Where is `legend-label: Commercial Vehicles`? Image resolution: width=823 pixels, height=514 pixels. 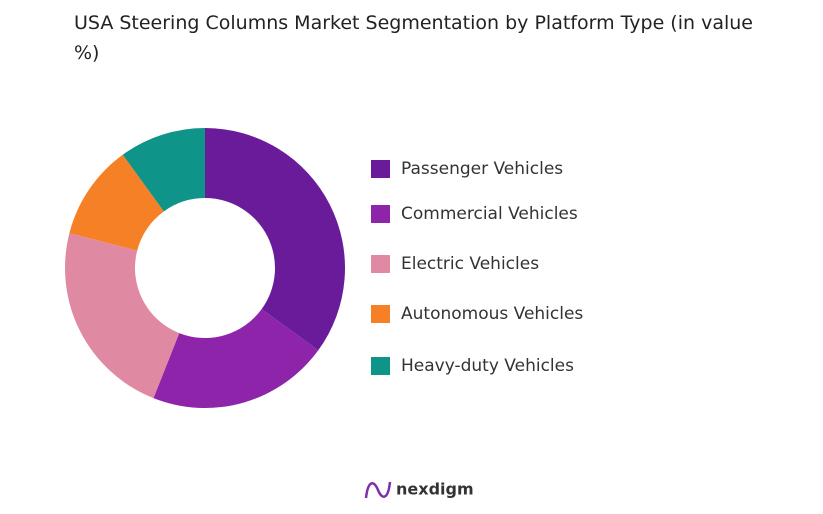
legend-label: Commercial Vehicles is located at coordinates (489, 214).